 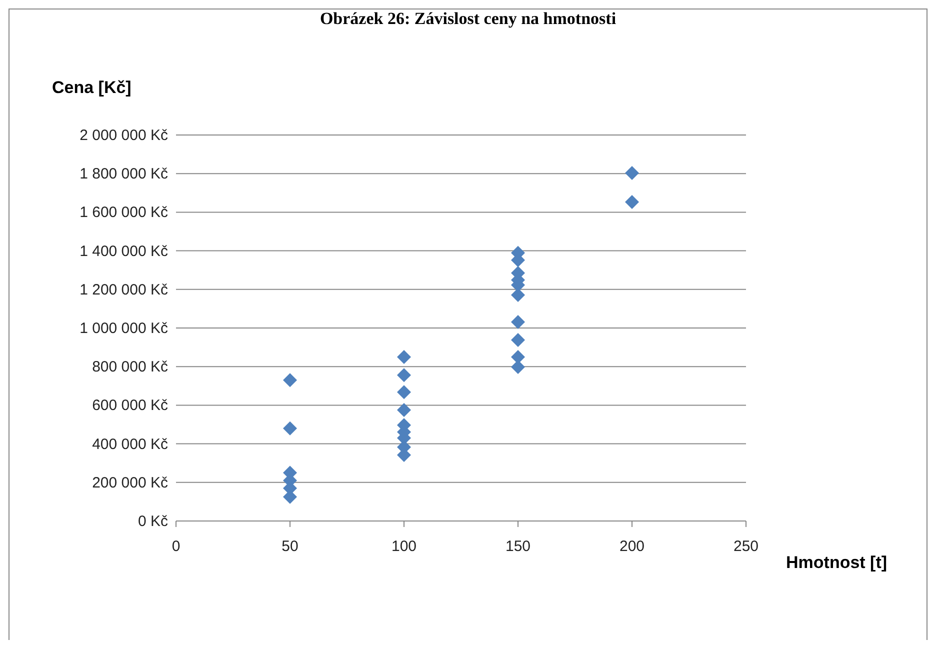 I want to click on y-tick-label: 400 000 Kč, so click(x=130, y=444).